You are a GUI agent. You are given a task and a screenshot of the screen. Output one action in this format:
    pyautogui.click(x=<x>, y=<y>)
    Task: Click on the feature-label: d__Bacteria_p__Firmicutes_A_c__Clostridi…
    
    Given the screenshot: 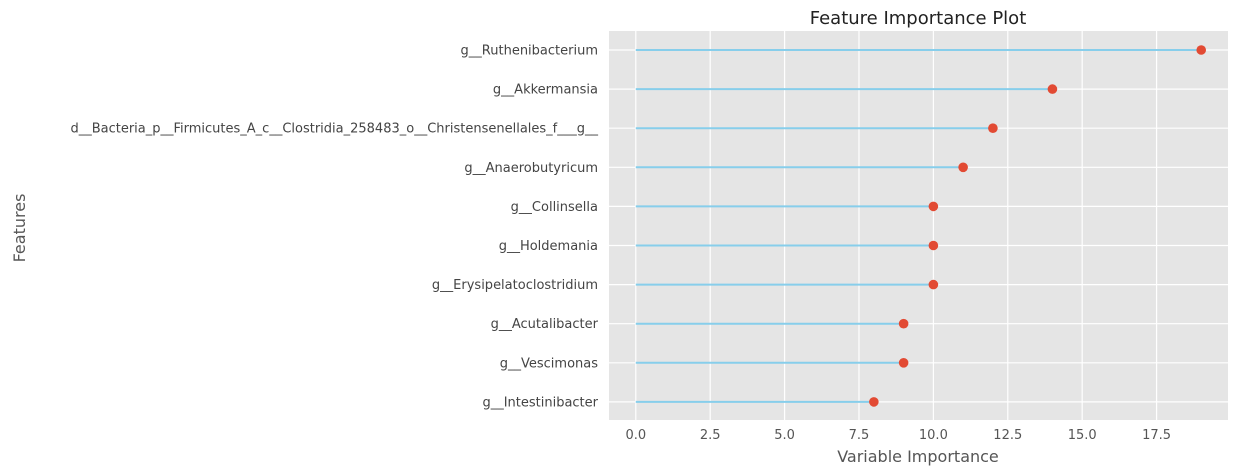 What is the action you would take?
    pyautogui.click(x=334, y=129)
    